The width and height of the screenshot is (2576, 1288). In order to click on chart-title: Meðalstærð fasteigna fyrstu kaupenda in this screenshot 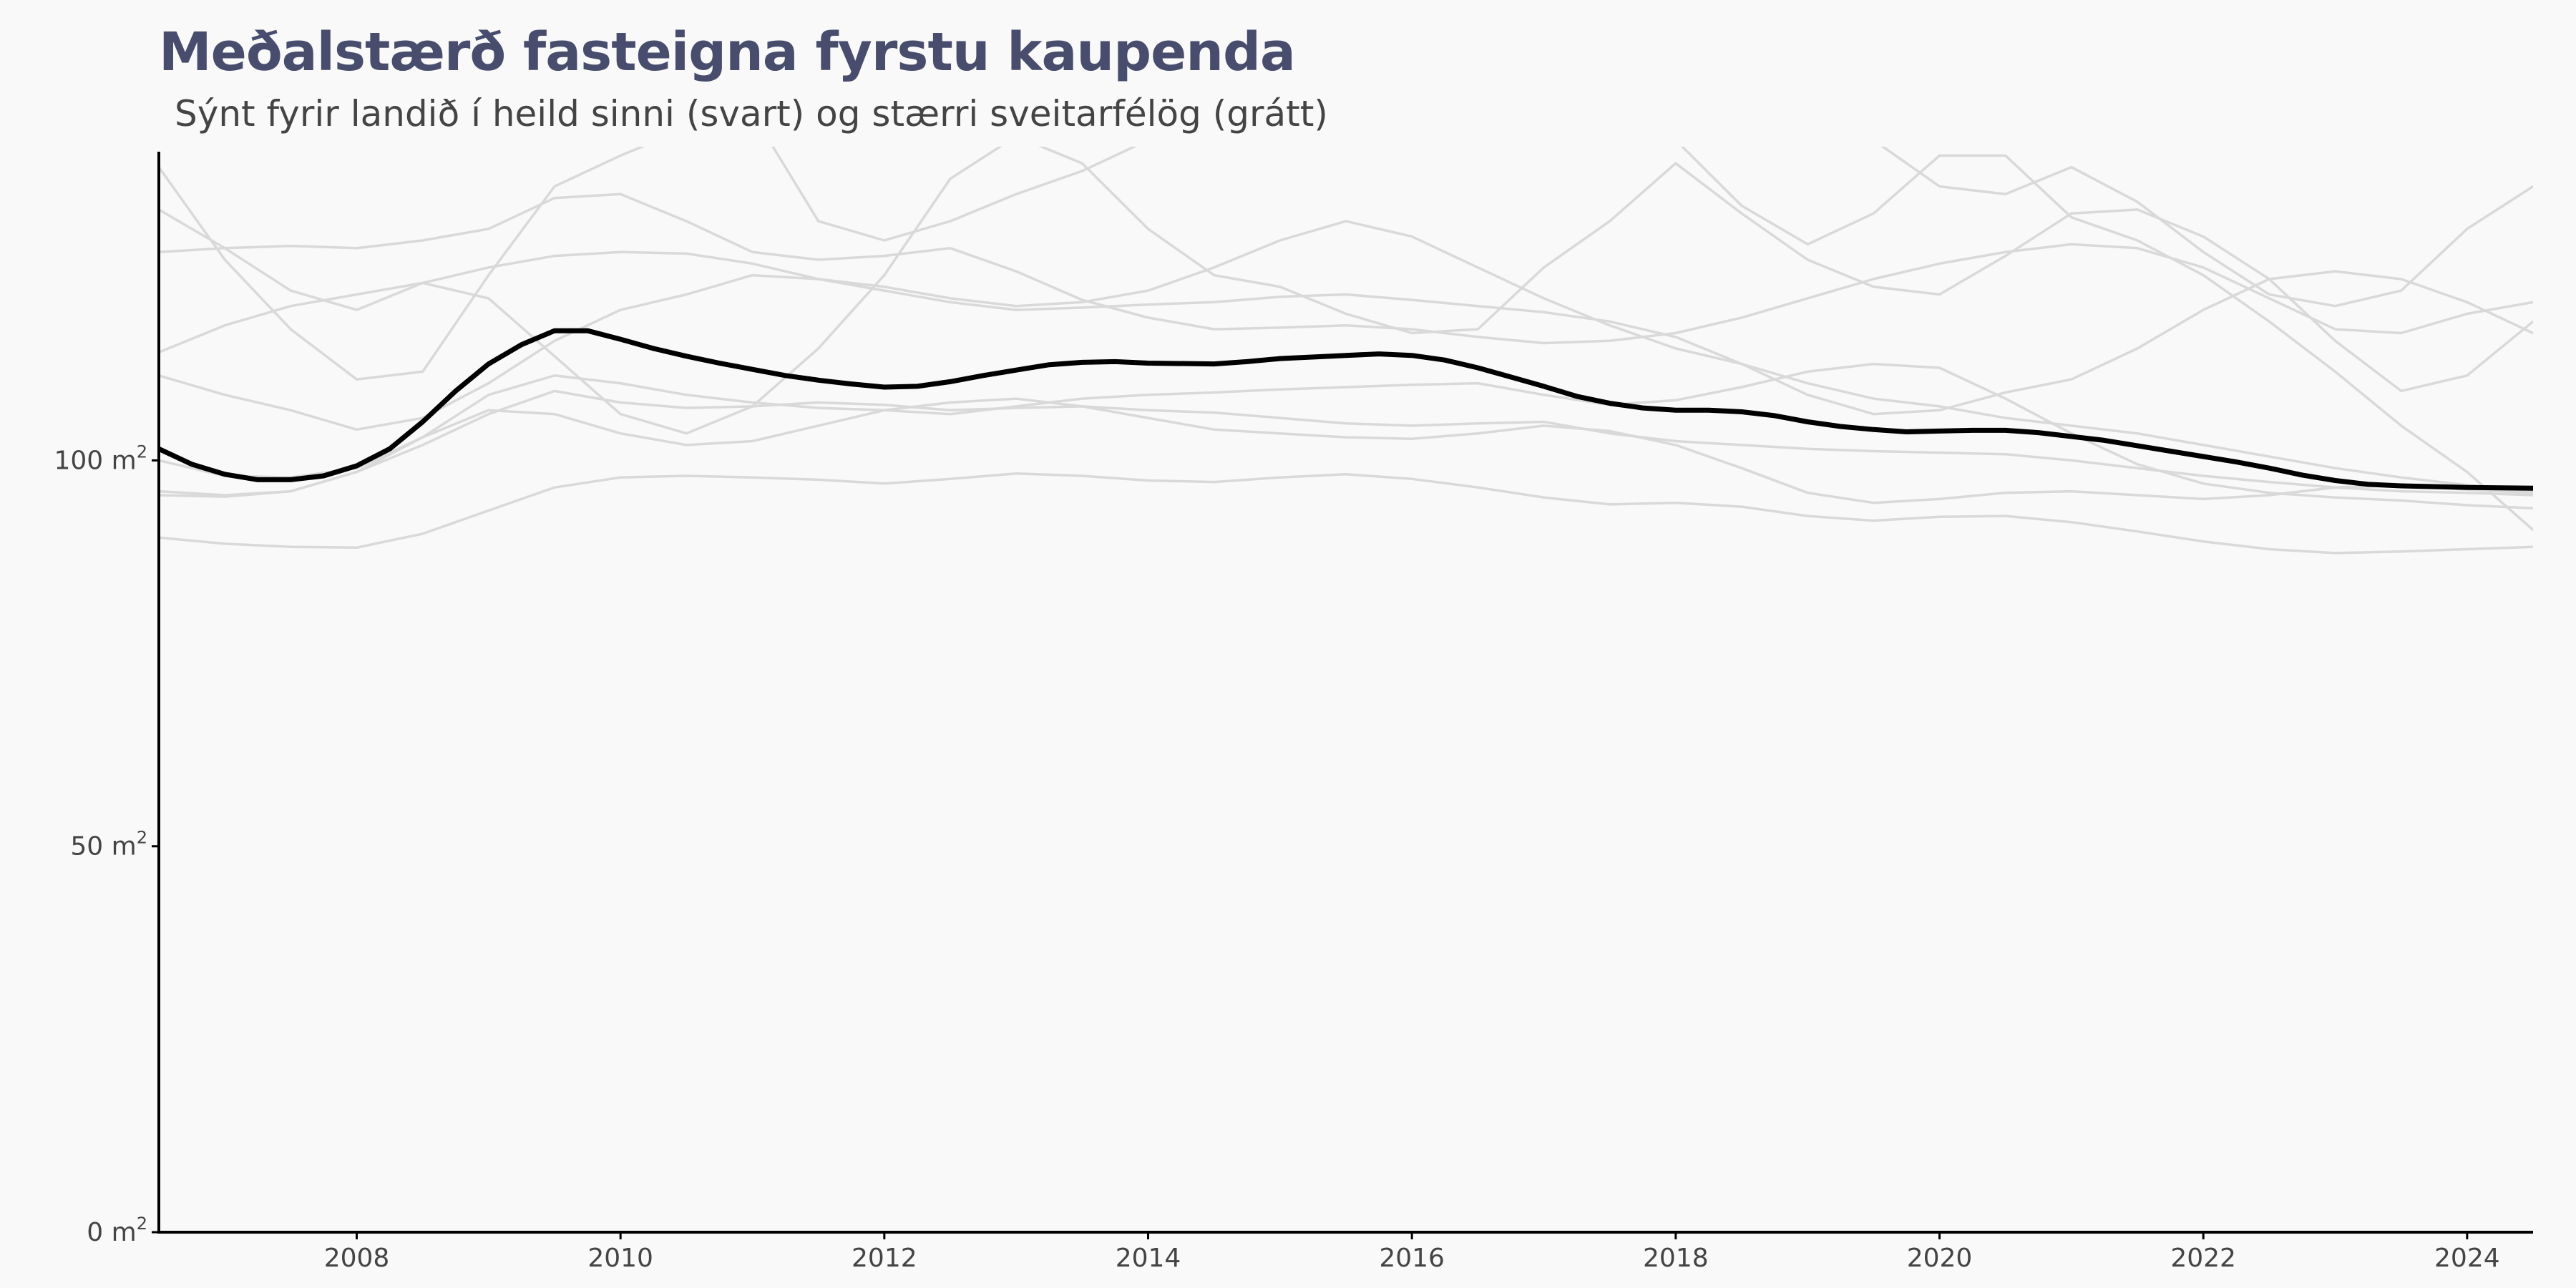, I will do `click(727, 52)`.